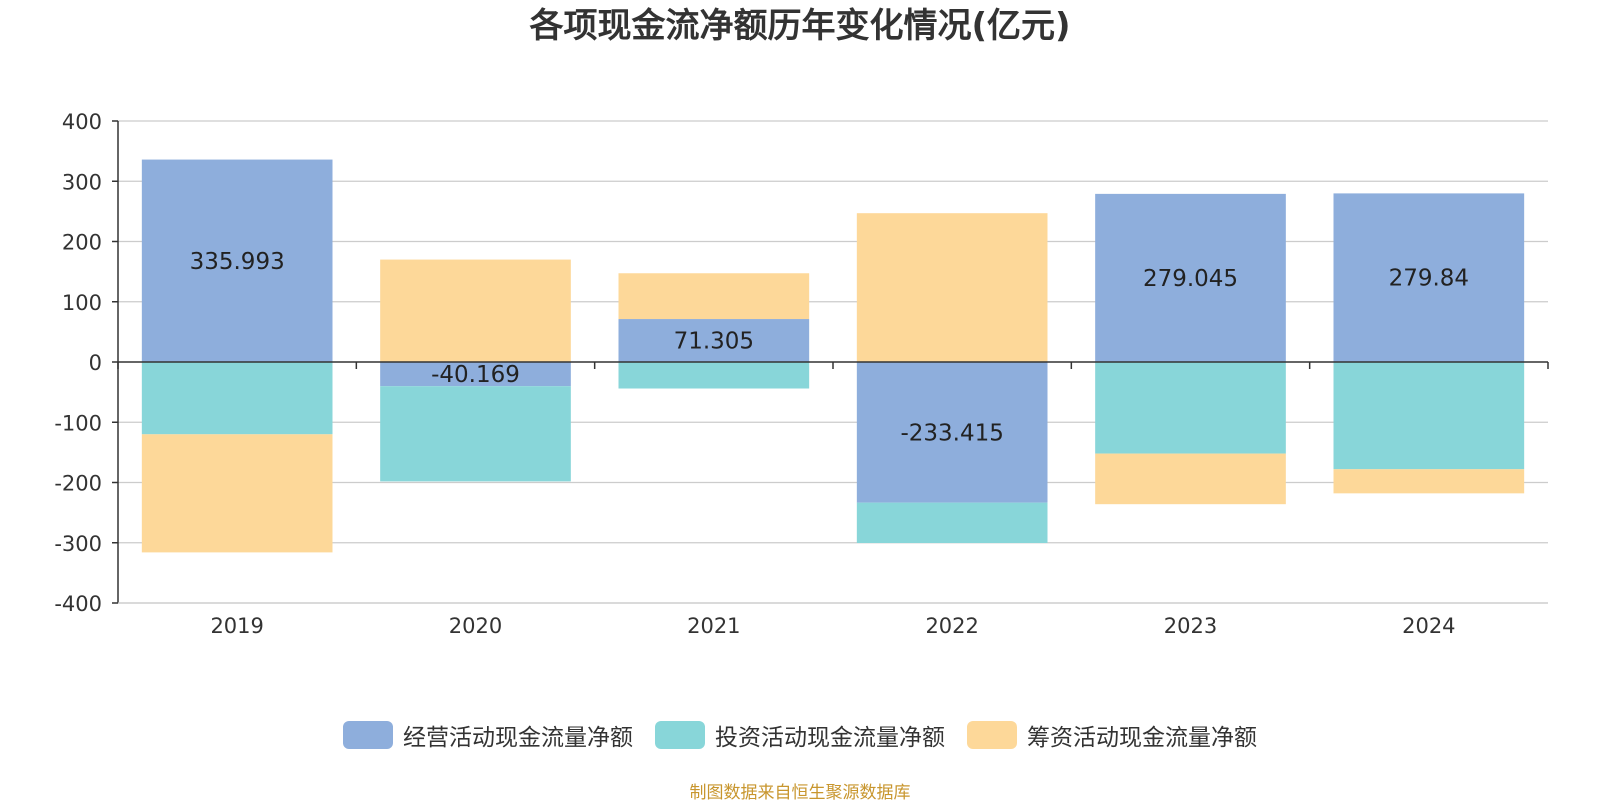  What do you see at coordinates (800, 793) in the screenshot?
I see `source-note: 制图数据来自恒生聚源数据库` at bounding box center [800, 793].